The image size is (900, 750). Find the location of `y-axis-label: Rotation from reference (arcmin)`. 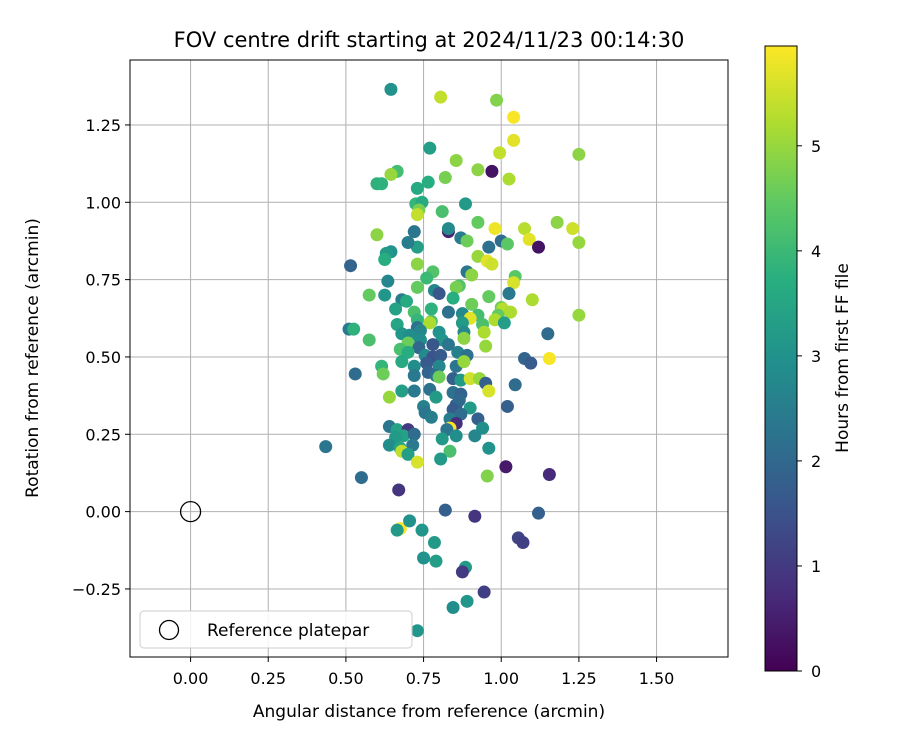

y-axis-label: Rotation from reference (arcmin) is located at coordinates (33, 358).